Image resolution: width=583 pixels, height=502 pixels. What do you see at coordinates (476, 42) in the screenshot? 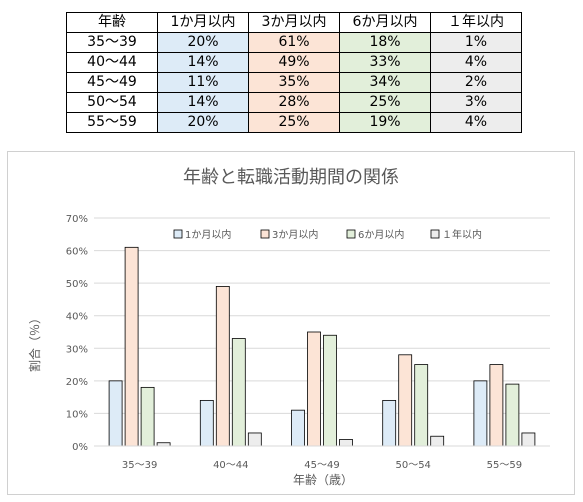
I see `percent-cell: 1%` at bounding box center [476, 42].